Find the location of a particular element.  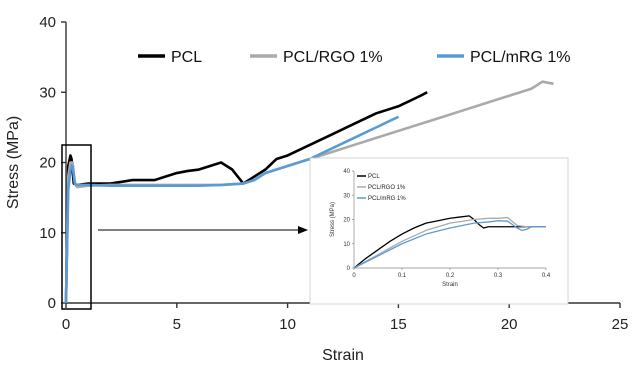

zoom-arrowhead is located at coordinates (303, 230).